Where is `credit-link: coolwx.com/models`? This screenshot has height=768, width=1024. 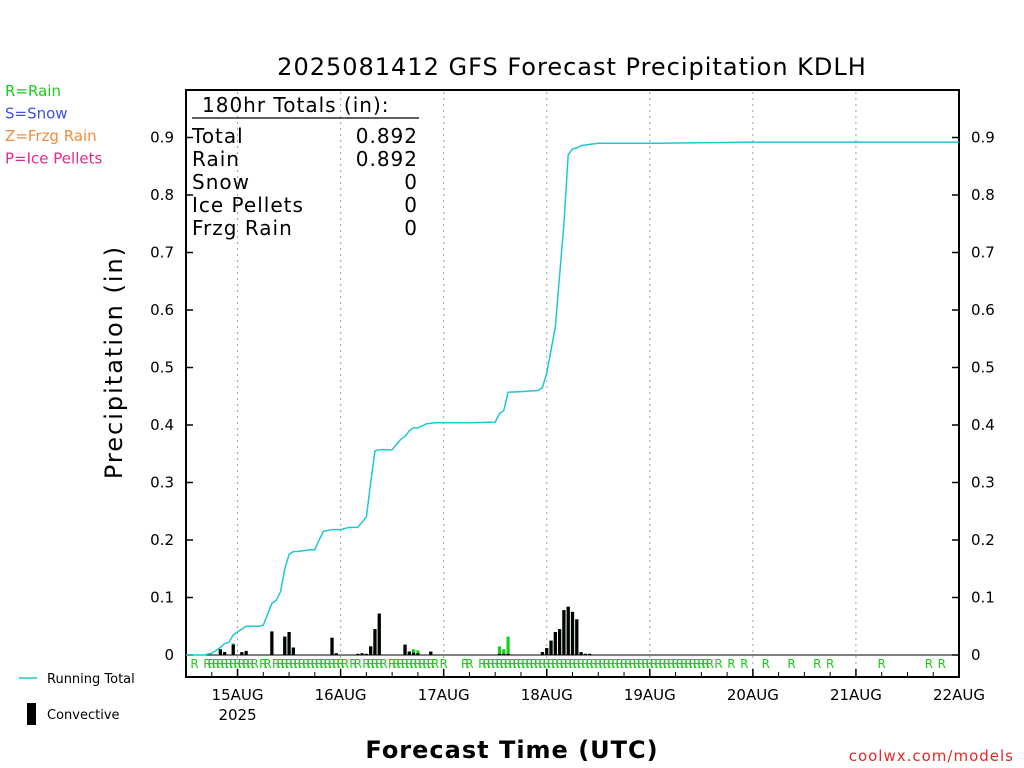 credit-link: coolwx.com/models is located at coordinates (931, 756).